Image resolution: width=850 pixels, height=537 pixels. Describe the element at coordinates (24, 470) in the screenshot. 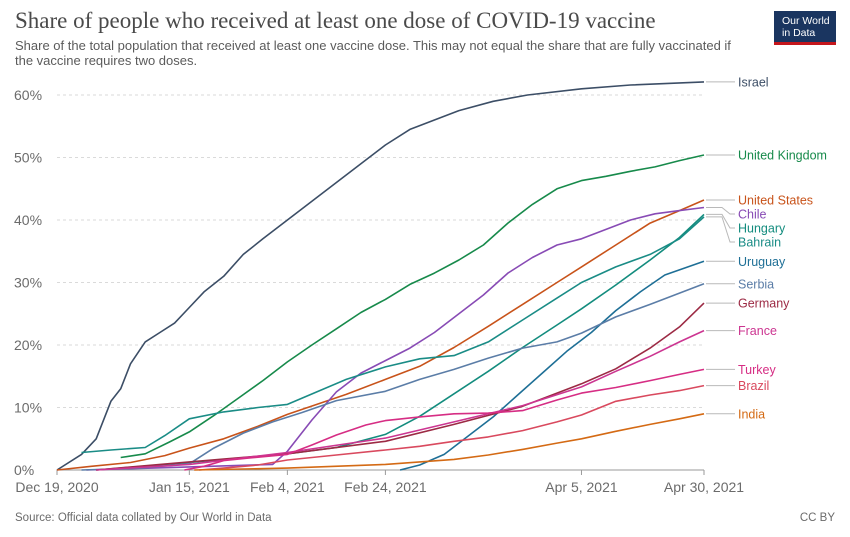

I see `y-tick-label: 0%` at that location.